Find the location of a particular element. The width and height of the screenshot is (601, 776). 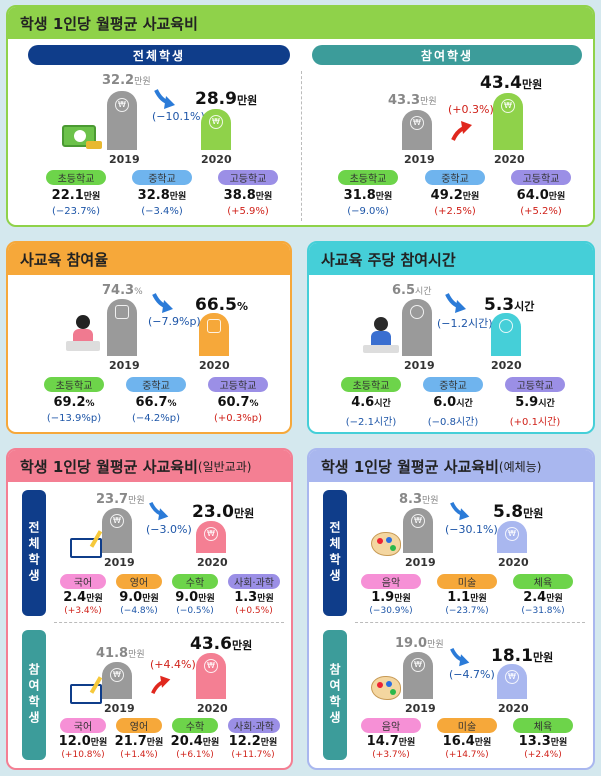

value-2020: 43.6만원 is located at coordinates (221, 644).